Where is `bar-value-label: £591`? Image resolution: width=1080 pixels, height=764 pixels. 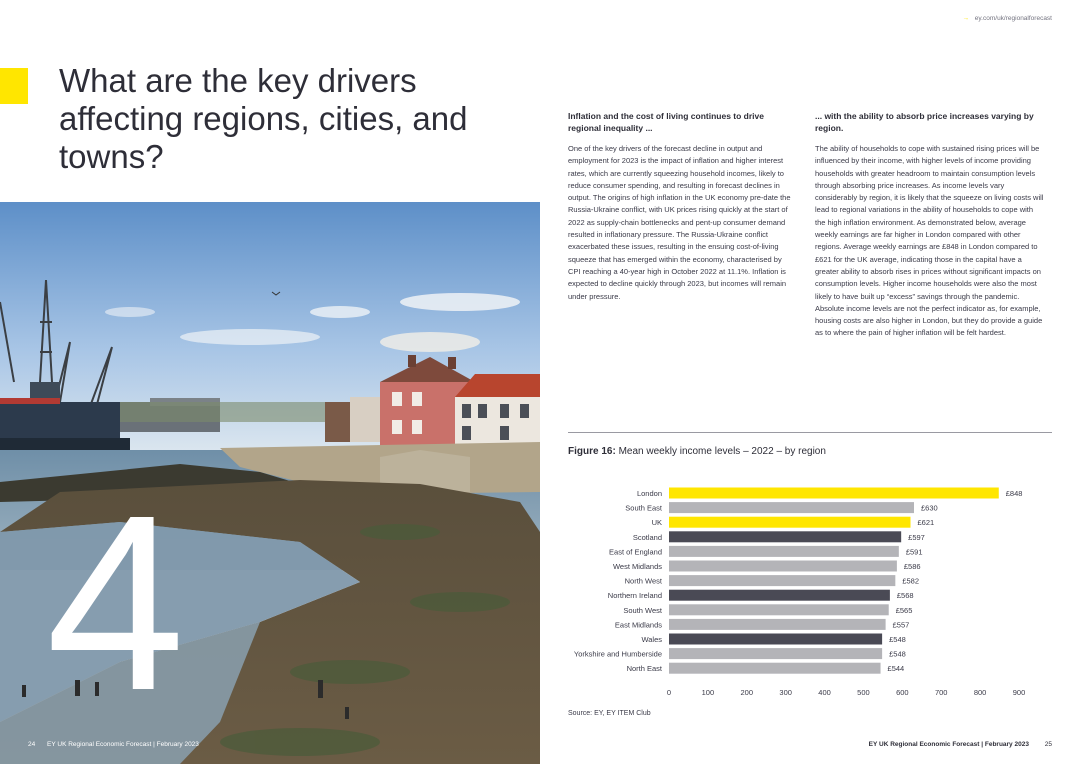
bar-value-label: £591 is located at coordinates (914, 551).